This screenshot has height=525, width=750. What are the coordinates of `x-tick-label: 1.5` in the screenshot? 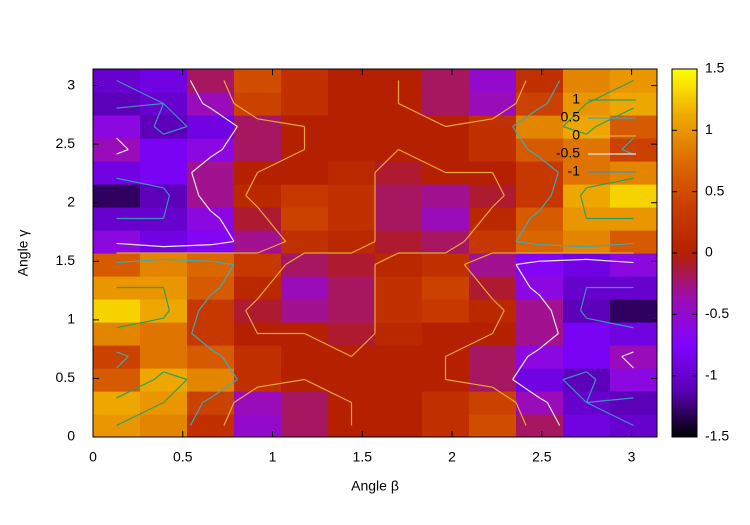 It's located at (363, 457).